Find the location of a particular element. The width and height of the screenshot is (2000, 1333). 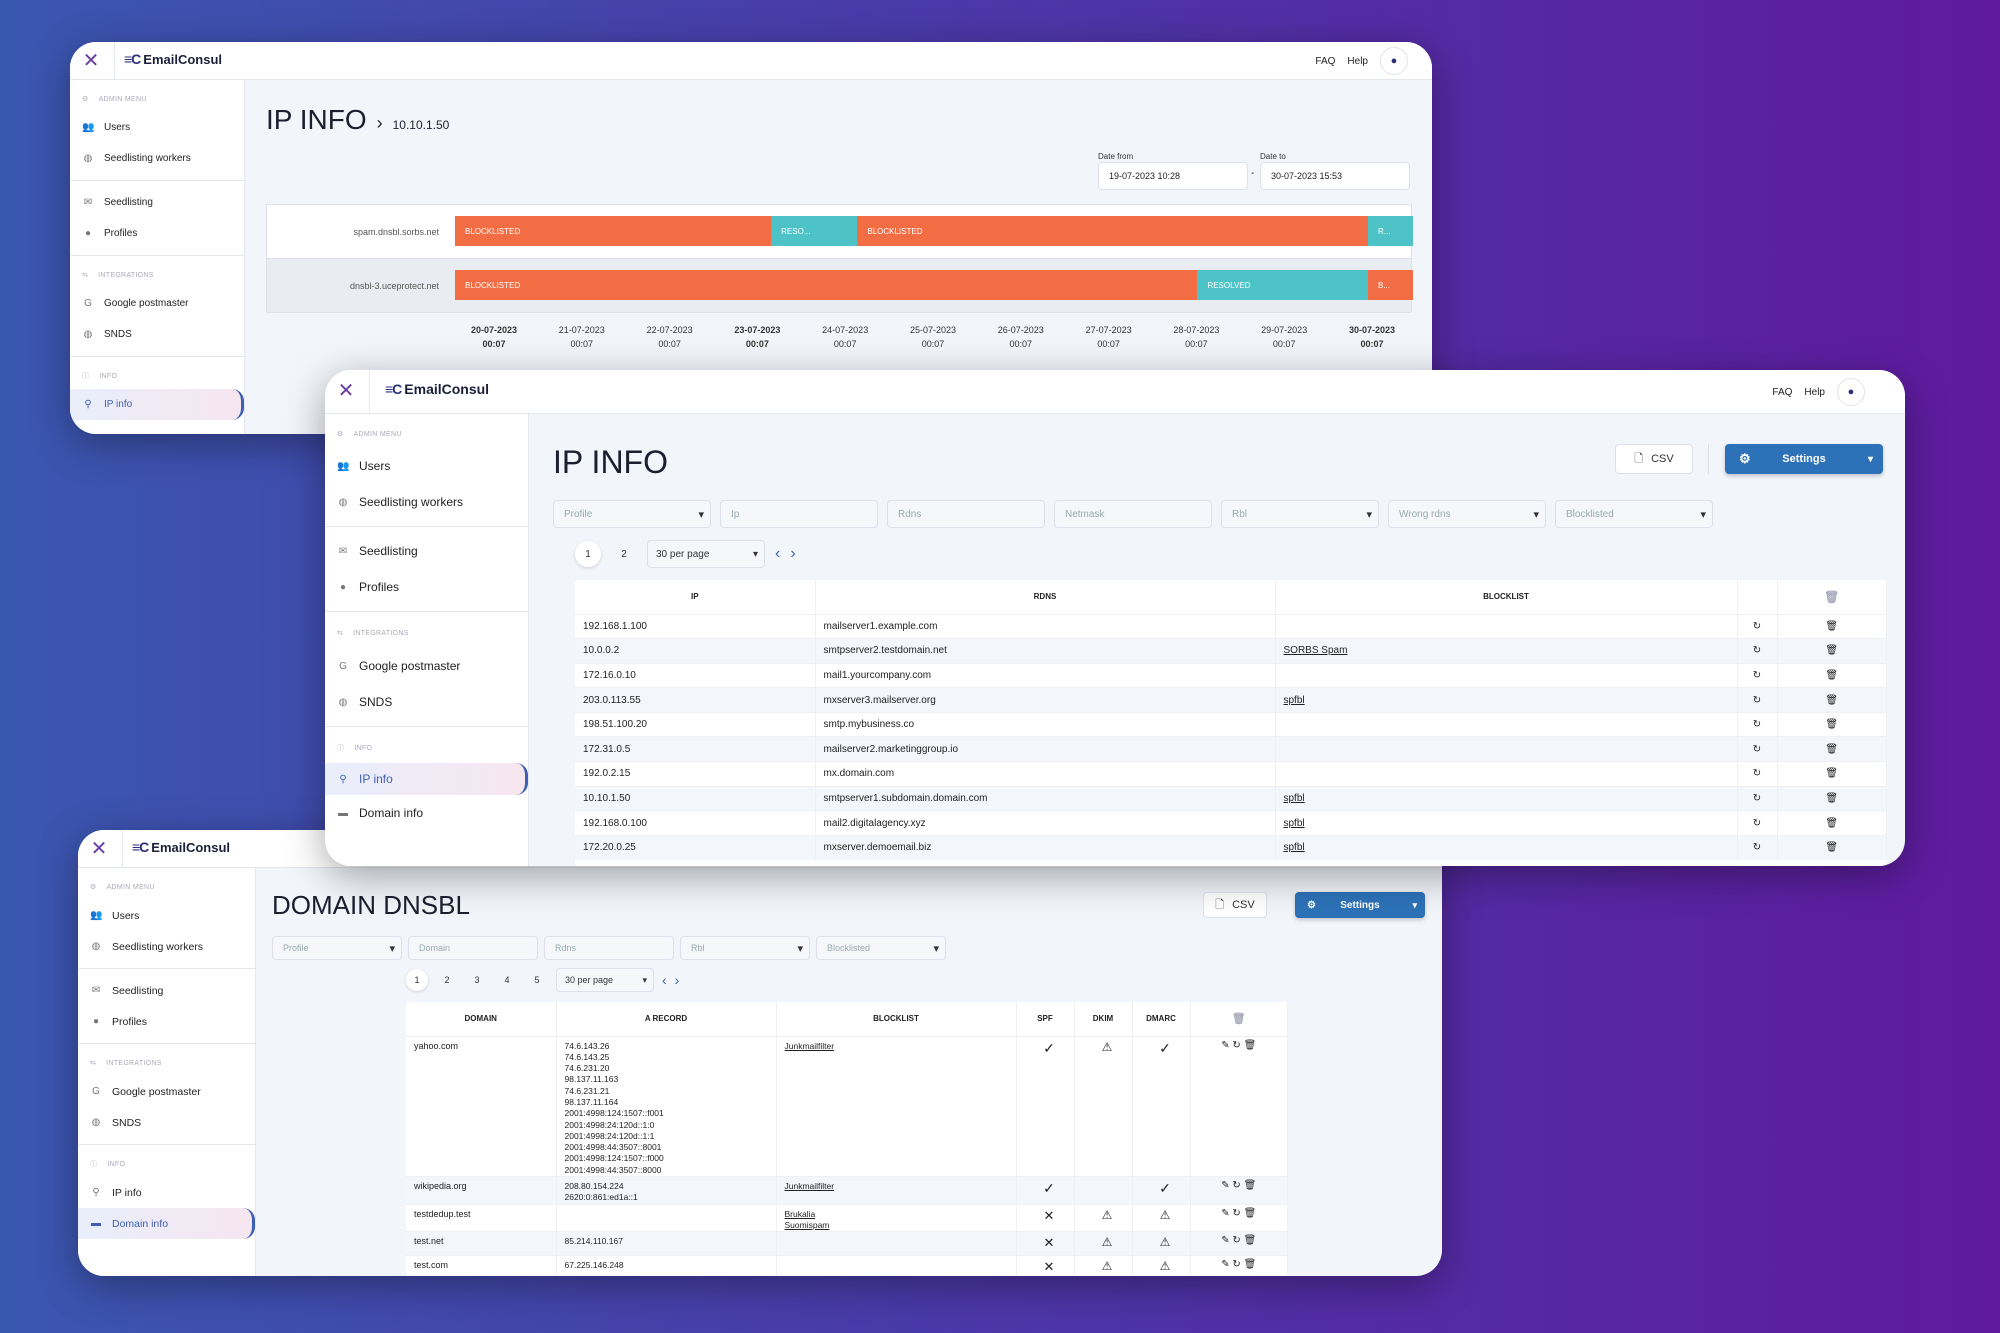

page-2-button: 2 is located at coordinates (447, 980).